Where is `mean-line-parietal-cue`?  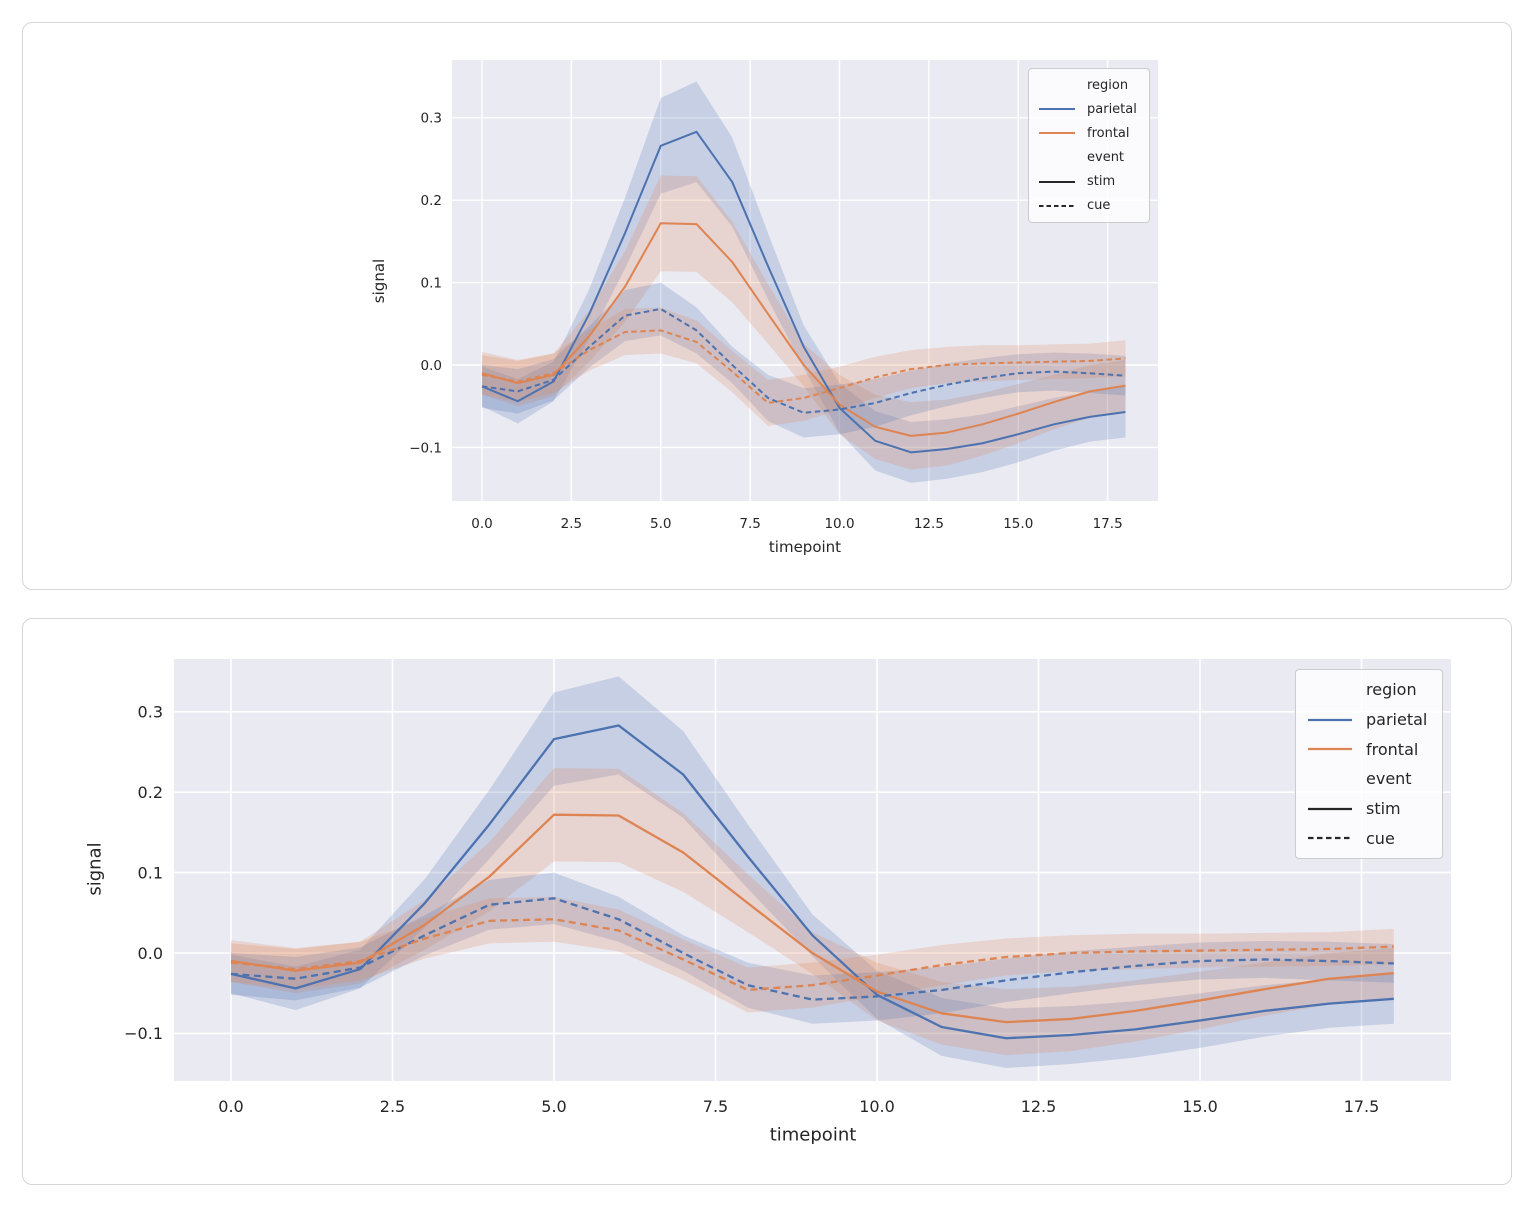 mean-line-parietal-cue is located at coordinates (803, 360).